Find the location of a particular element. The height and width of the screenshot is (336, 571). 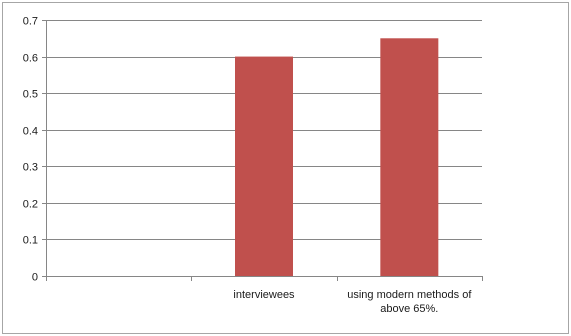

y-tick-label: 0.7 is located at coordinates (30, 22).